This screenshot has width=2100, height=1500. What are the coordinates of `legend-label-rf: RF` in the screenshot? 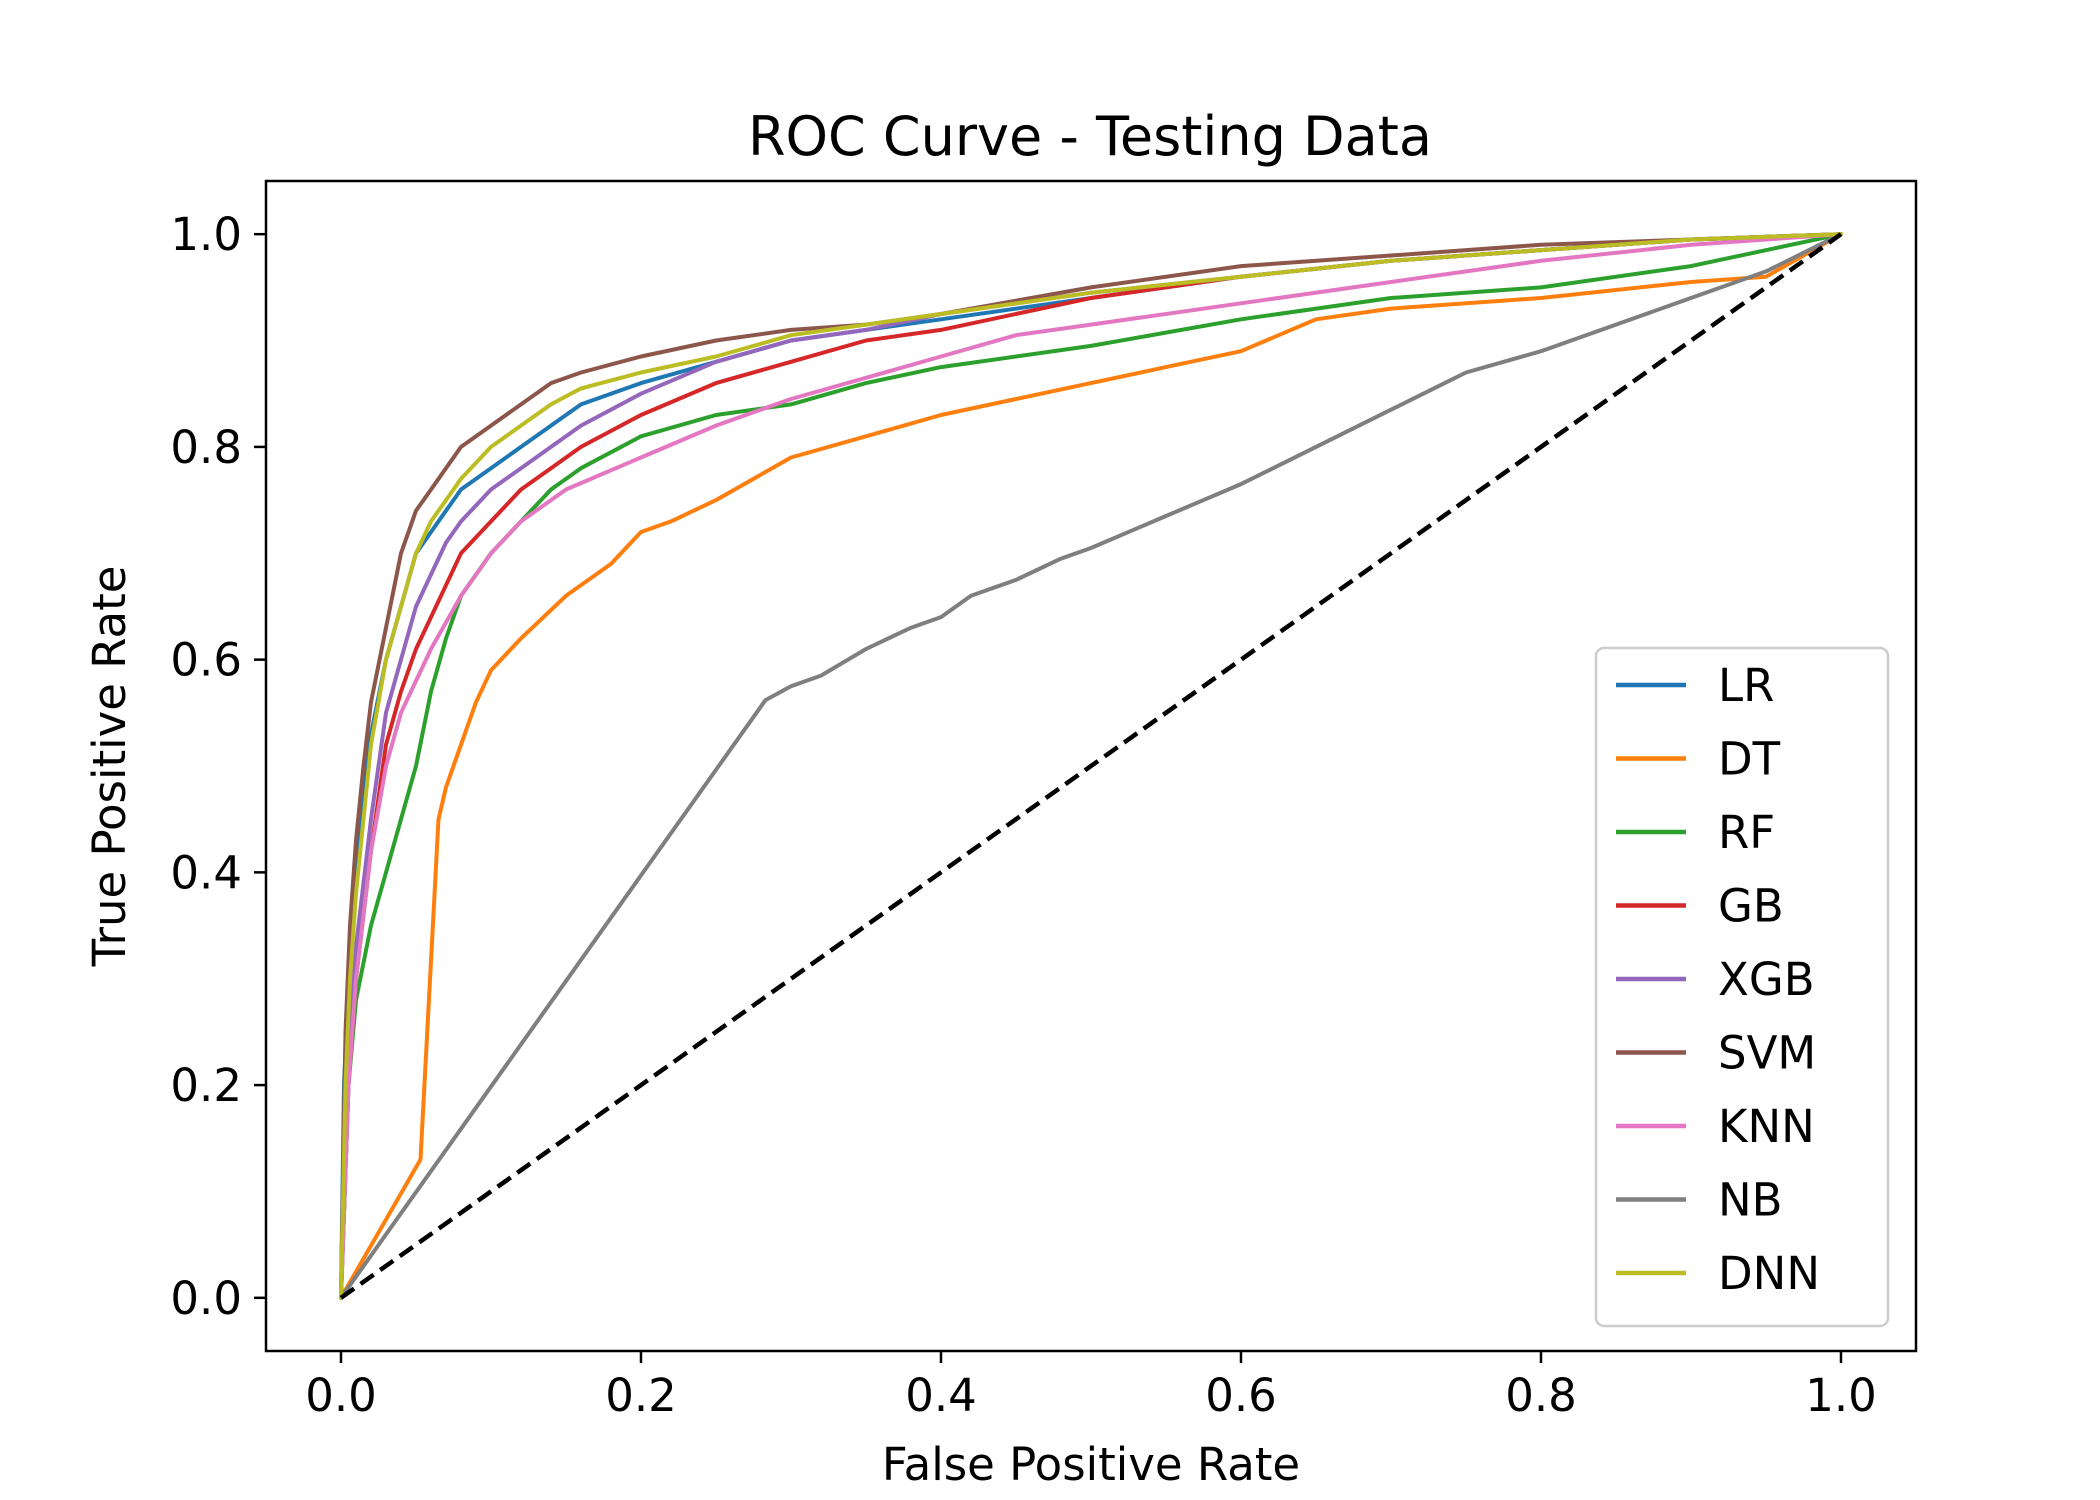 It's located at (1746, 832).